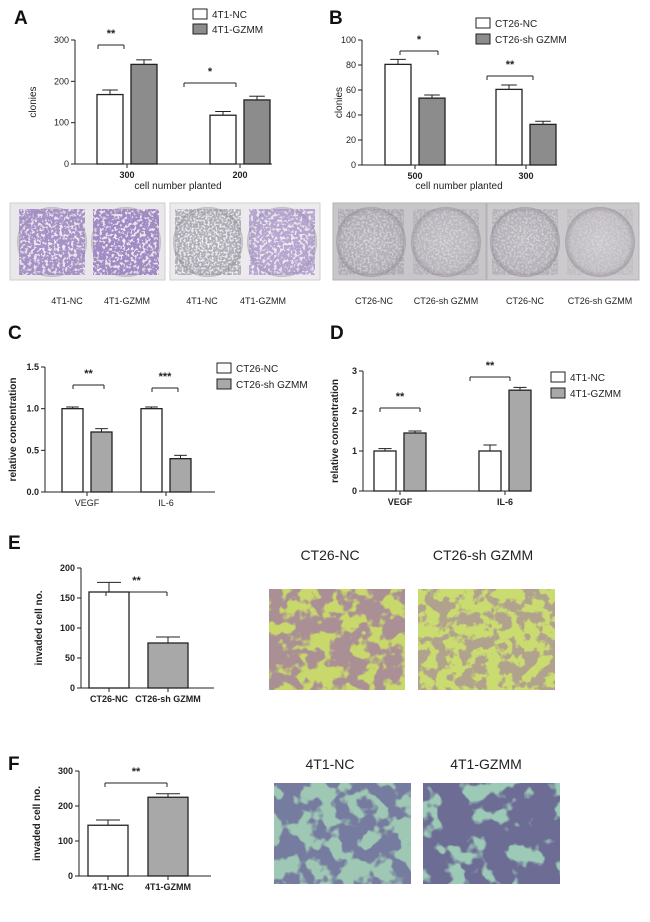  Describe the element at coordinates (101, 462) in the screenshot. I see `bar-ct26-sh-gzmm-vegf` at that location.